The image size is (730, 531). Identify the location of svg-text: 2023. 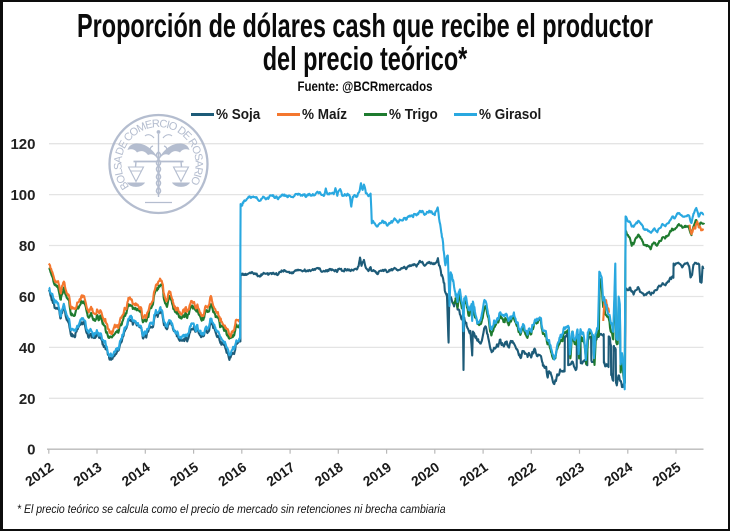
(570, 474).